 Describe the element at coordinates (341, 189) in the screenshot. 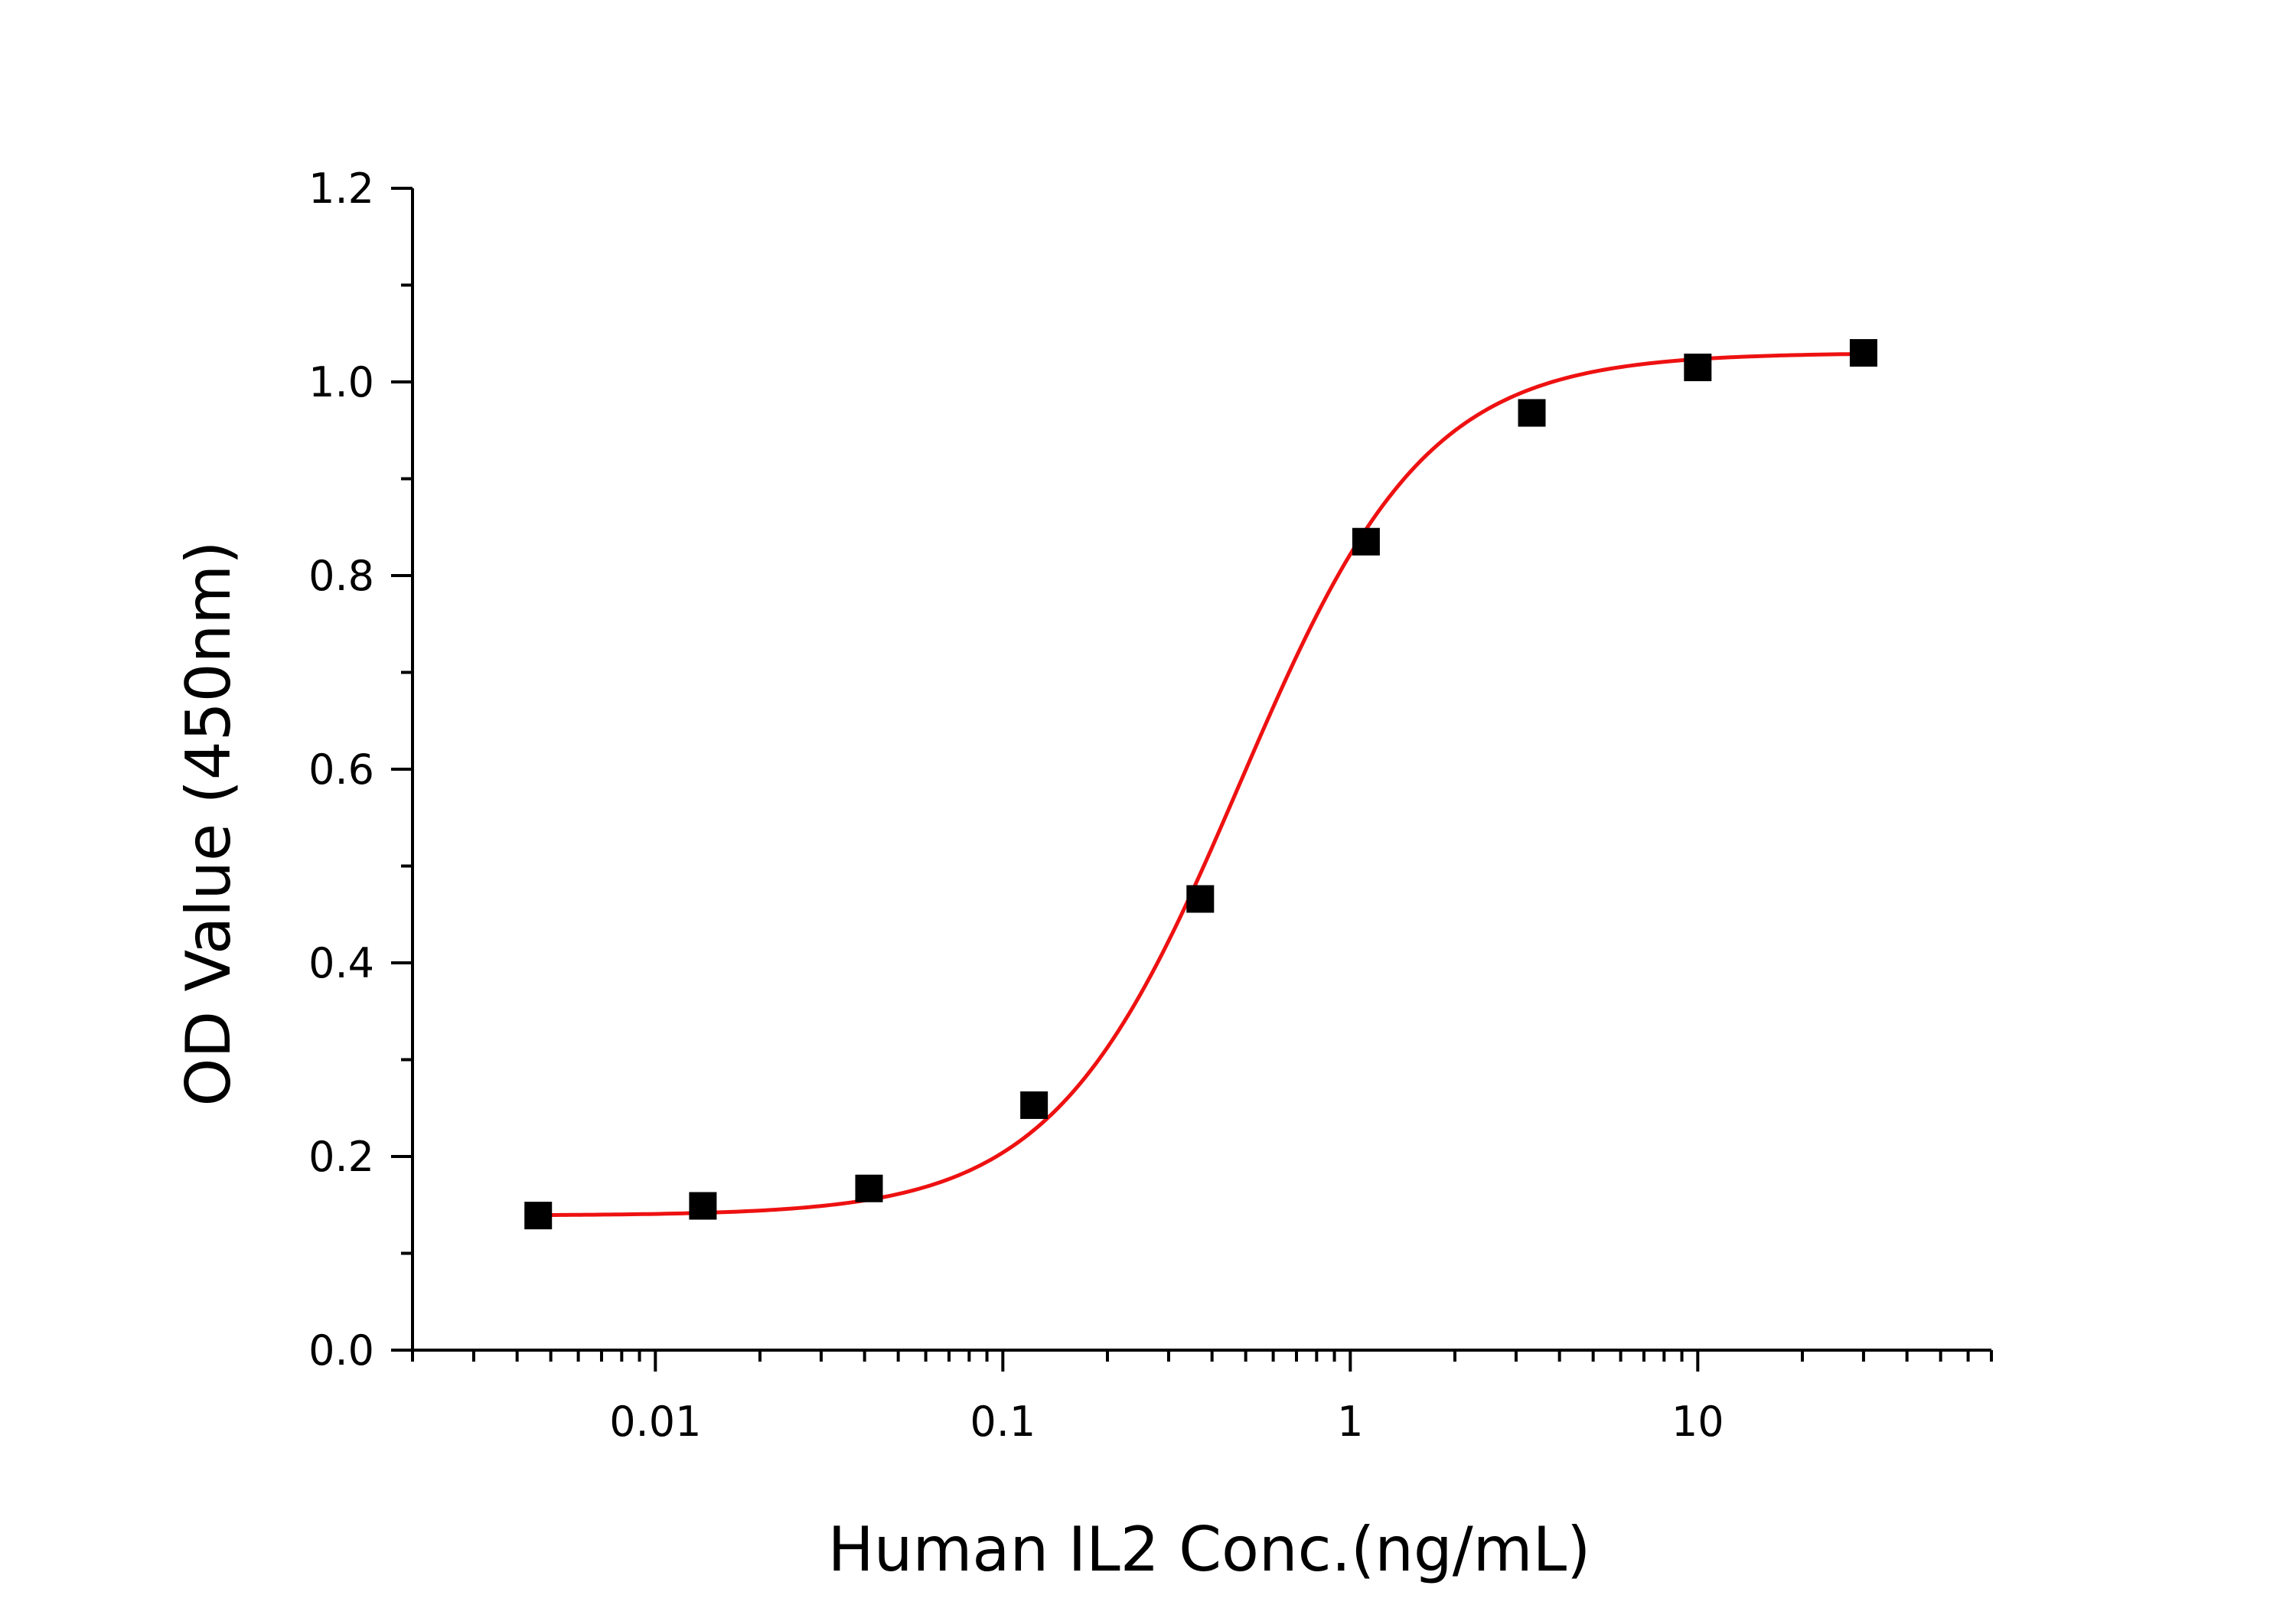

I see `y-tick-label: 1.2` at that location.